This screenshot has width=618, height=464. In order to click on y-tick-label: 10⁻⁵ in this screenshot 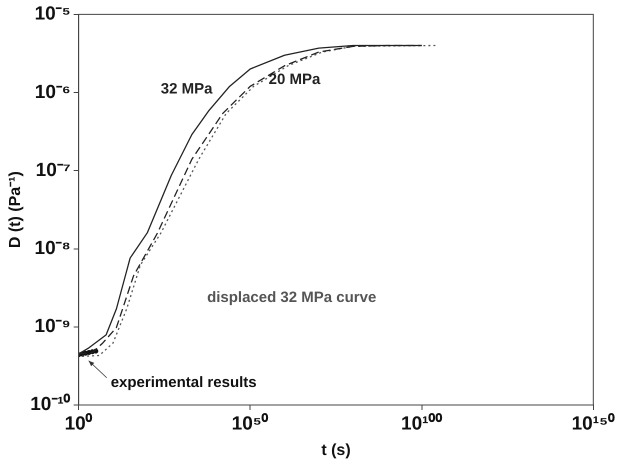, I will do `click(52, 14)`.